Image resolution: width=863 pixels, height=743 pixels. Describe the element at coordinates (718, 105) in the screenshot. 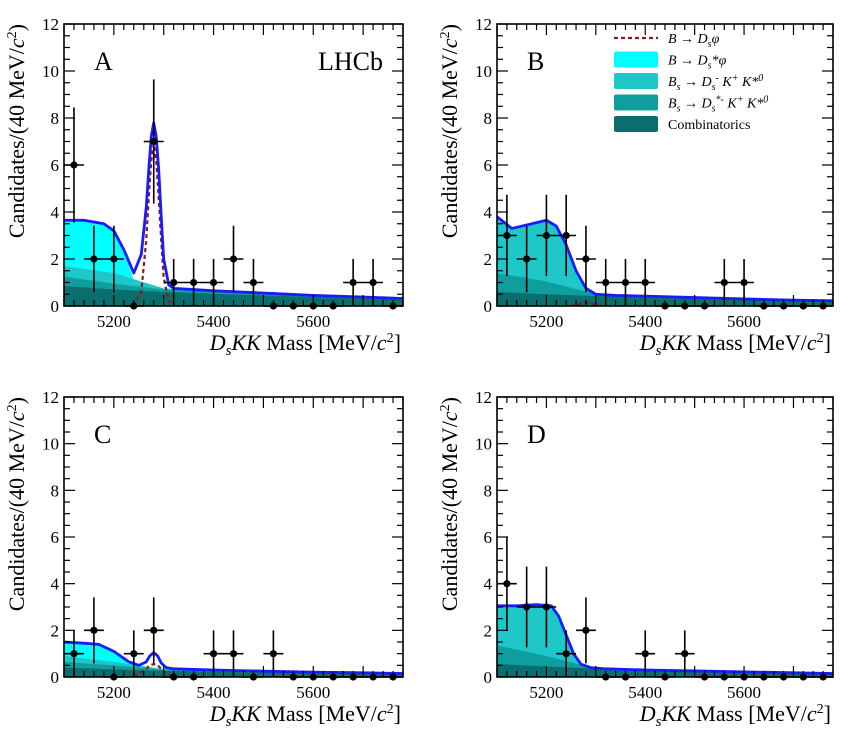

I see `legend-entry: Bs → Ds*- K+ K*0` at that location.